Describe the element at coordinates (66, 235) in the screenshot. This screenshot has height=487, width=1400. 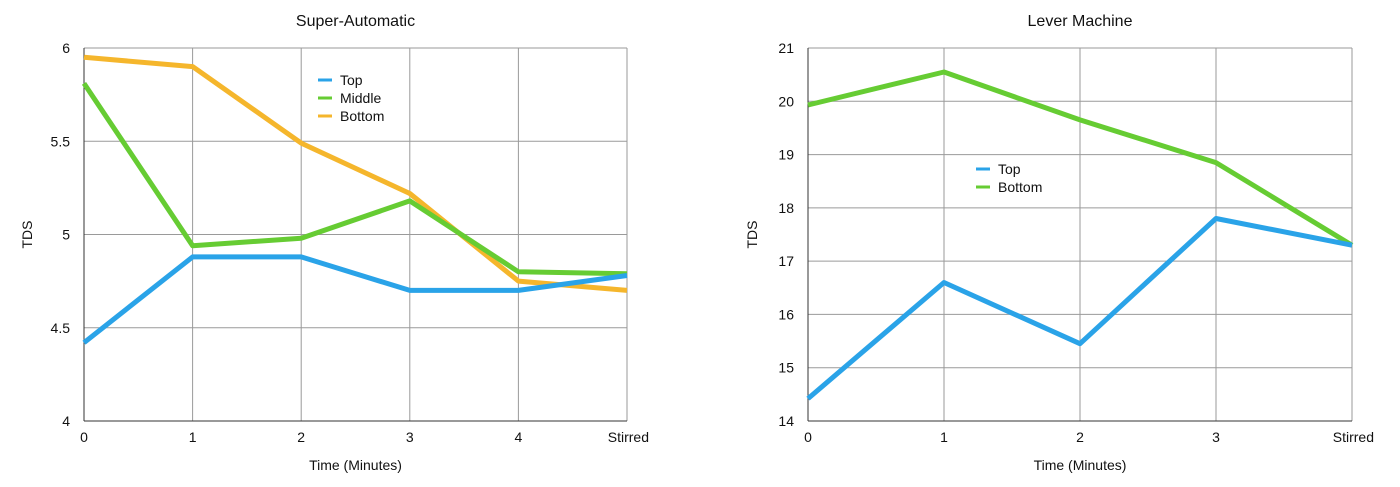
I see `y-tick-label: 5` at that location.